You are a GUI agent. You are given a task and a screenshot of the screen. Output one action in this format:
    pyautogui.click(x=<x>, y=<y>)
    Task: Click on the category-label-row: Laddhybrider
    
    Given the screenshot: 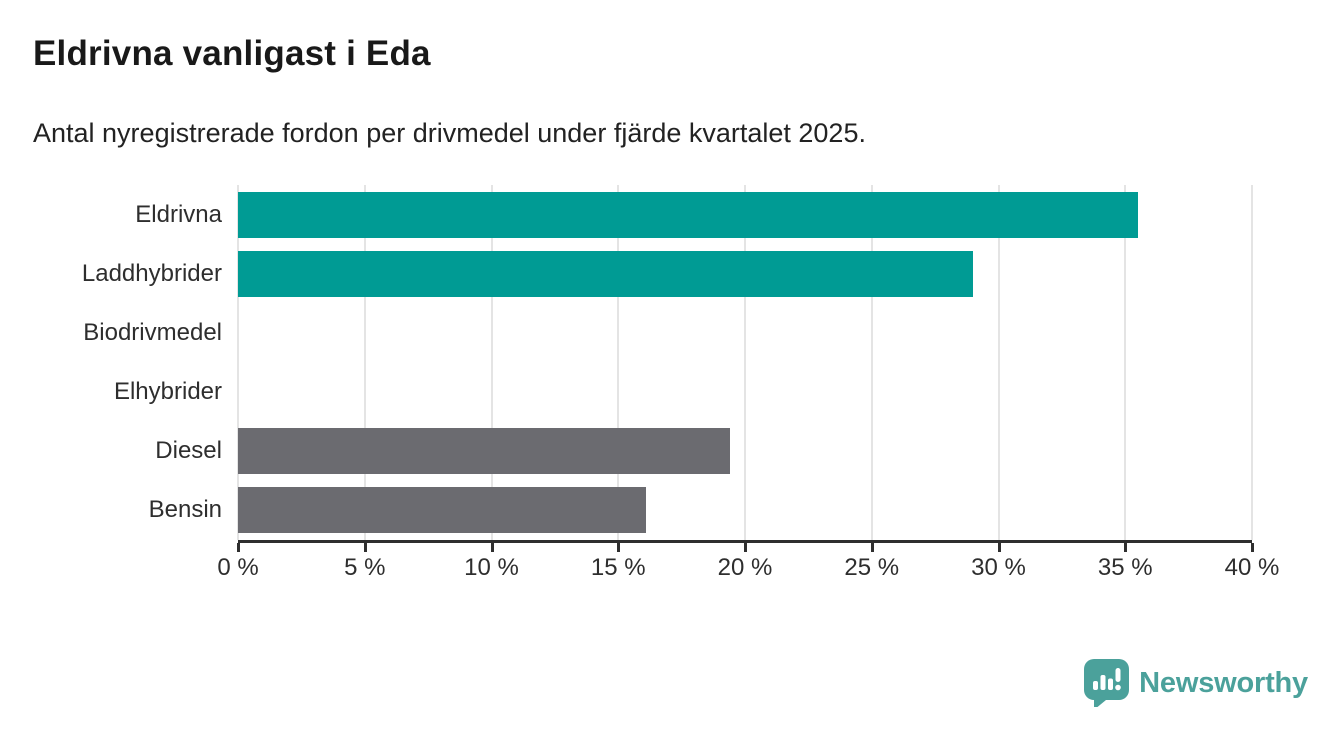 What is the action you would take?
    pyautogui.click(x=111, y=273)
    